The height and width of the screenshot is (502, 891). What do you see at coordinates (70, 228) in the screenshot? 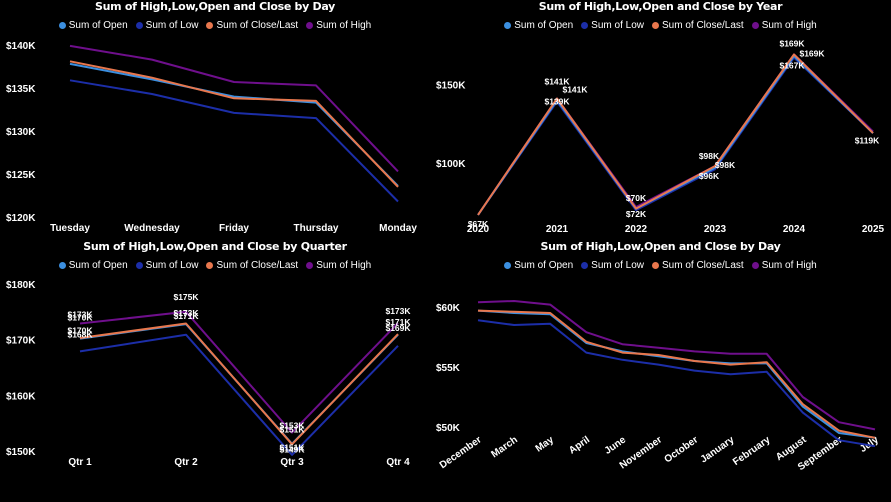
I see `x-tick-label: Tuesday` at bounding box center [70, 228].